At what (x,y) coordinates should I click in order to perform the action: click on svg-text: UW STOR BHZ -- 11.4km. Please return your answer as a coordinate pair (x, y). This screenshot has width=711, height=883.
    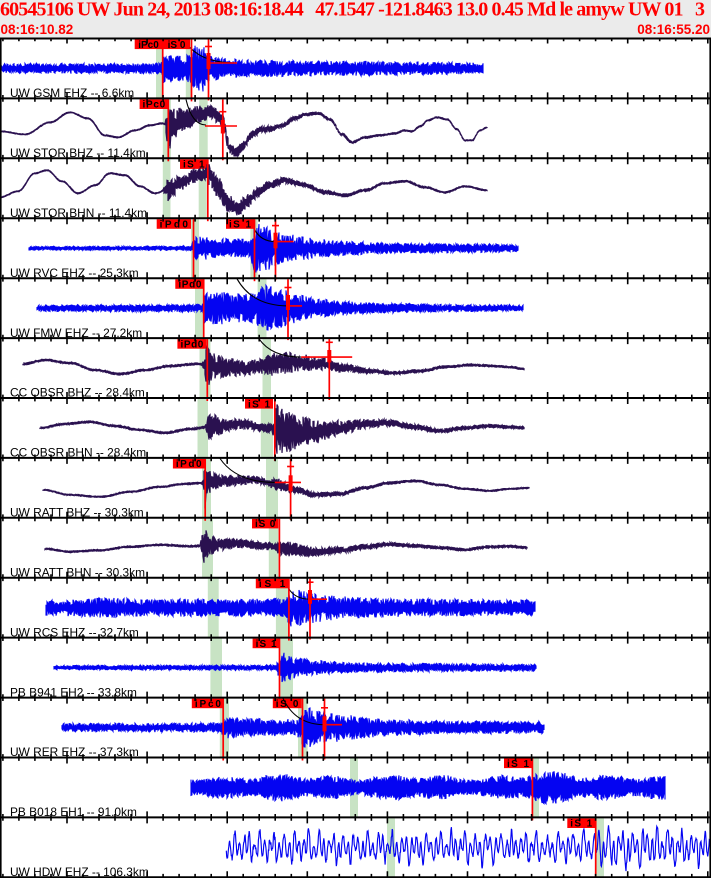
    Looking at the image, I should click on (78, 153).